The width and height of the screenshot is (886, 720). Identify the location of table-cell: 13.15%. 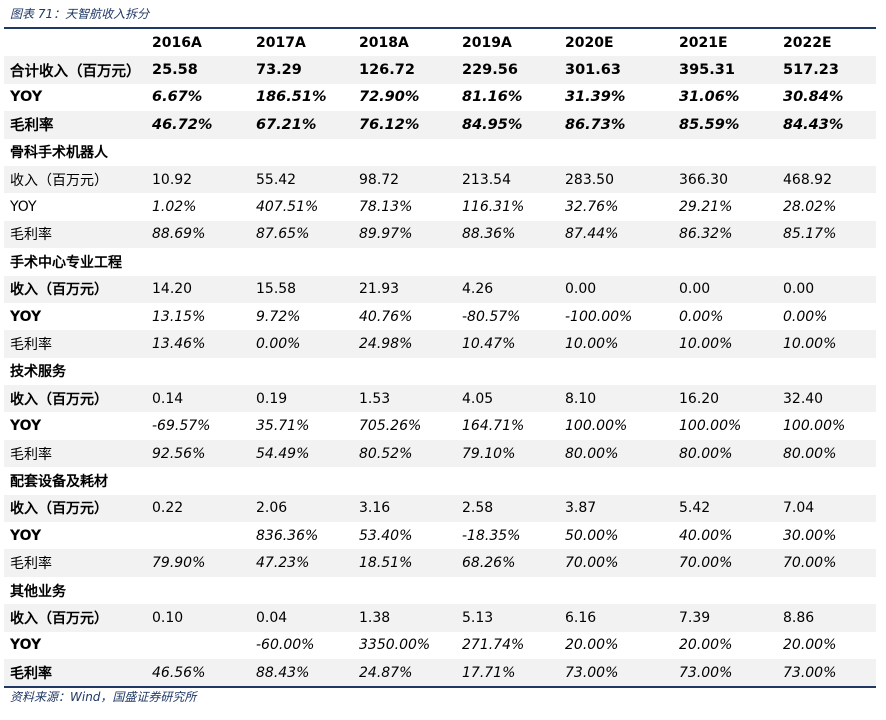
(179, 316).